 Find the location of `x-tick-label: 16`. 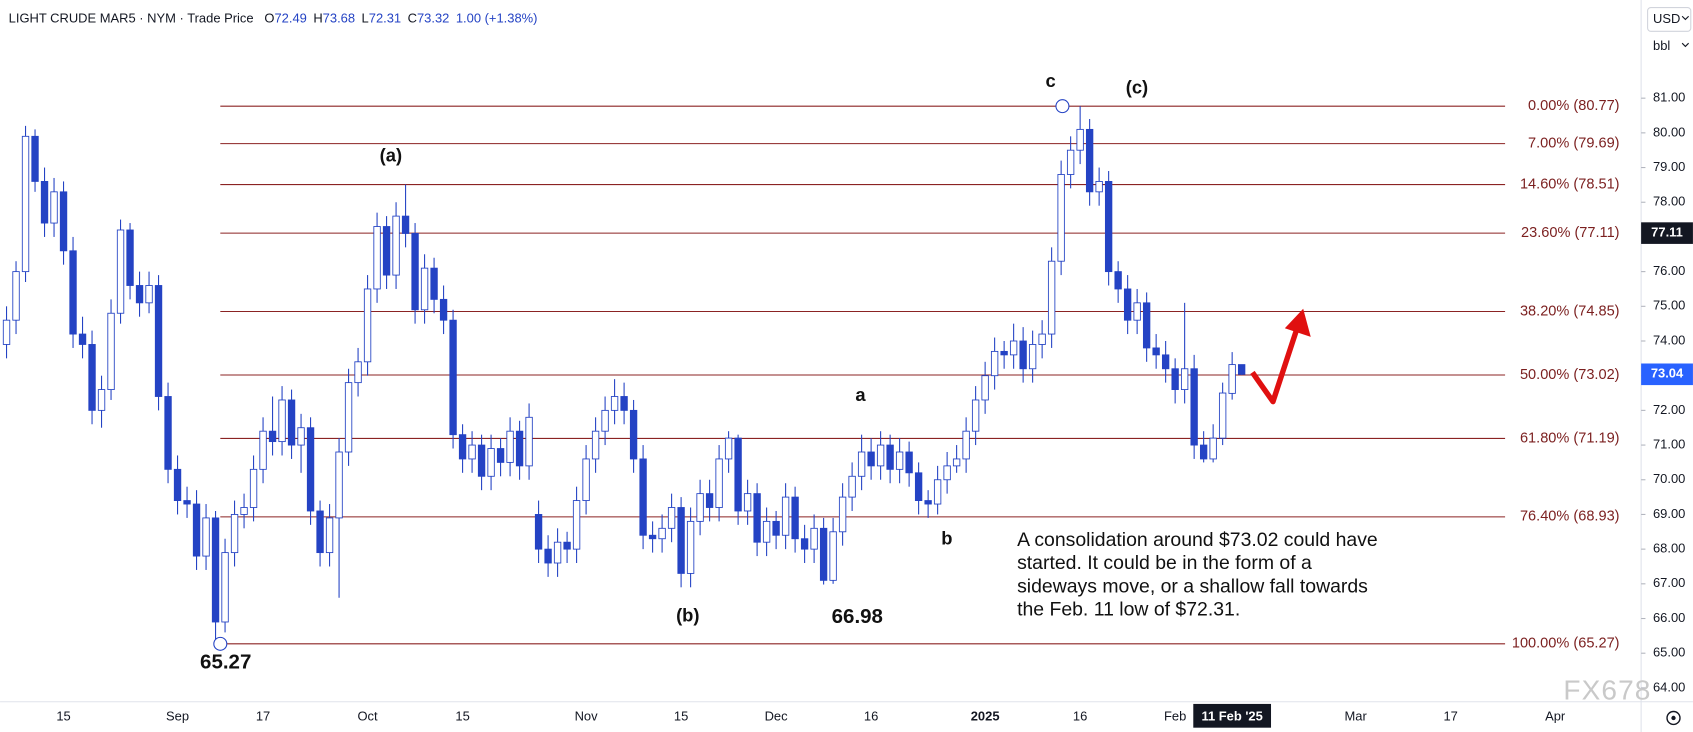

x-tick-label: 16 is located at coordinates (871, 715).